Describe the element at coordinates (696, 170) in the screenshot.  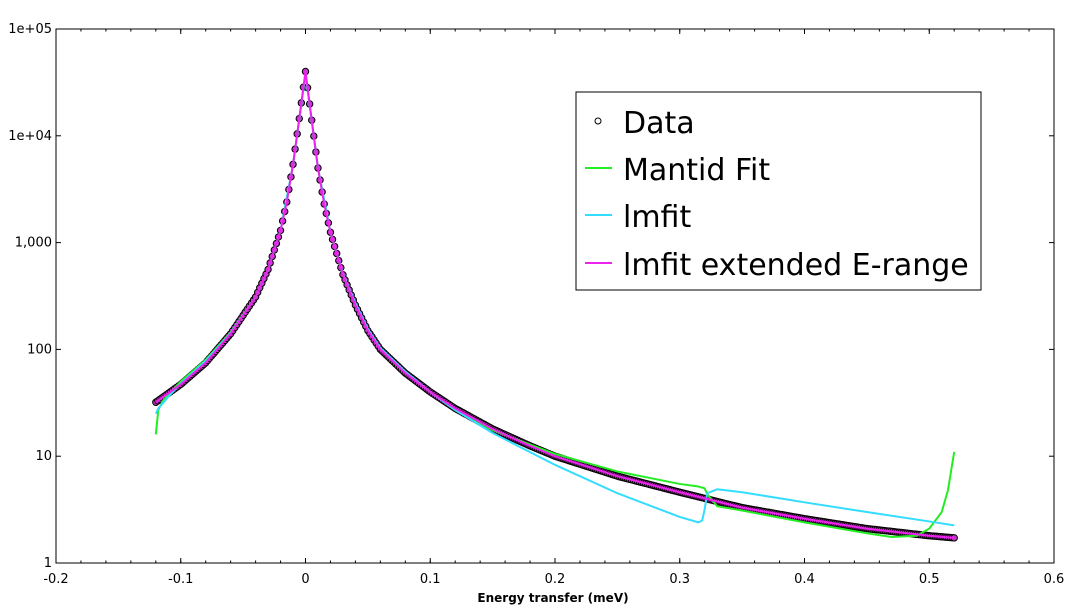
I see `legend-label-mantid-fit: Mantid Fit` at that location.